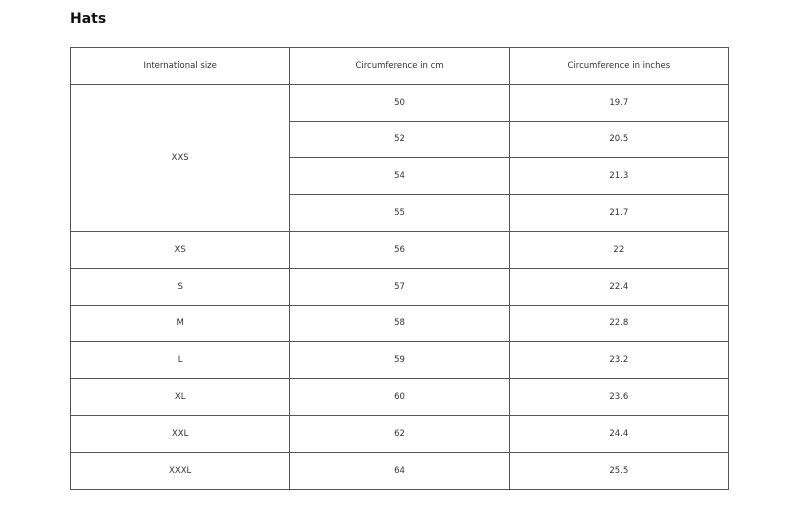 The width and height of the screenshot is (793, 521). I want to click on cell-inches: 22, so click(619, 249).